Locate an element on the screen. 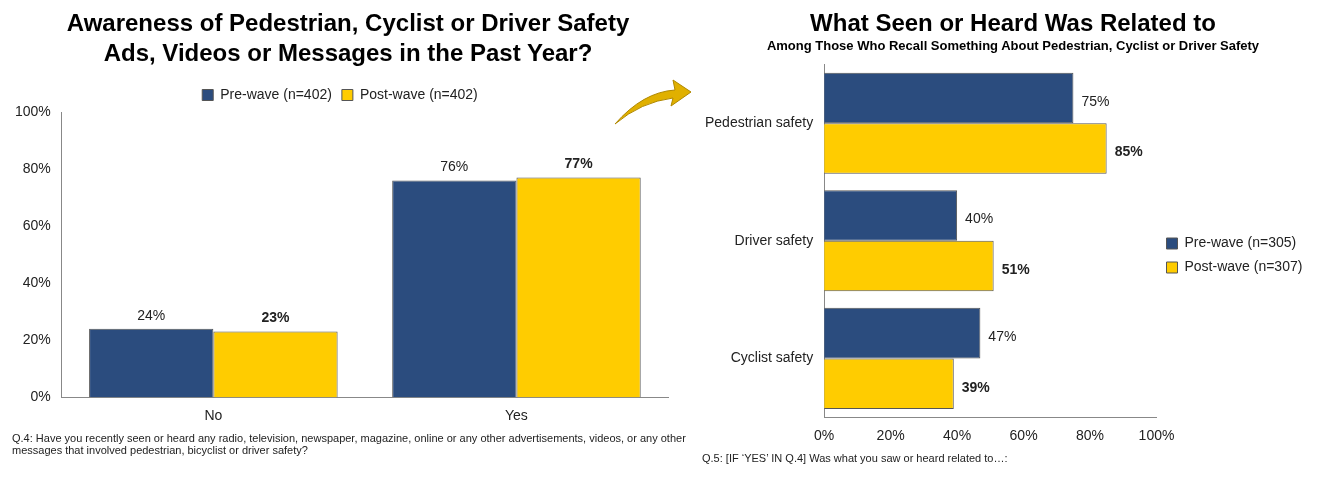 This screenshot has width=1335, height=498. y-tick-label: 40% is located at coordinates (36, 281).